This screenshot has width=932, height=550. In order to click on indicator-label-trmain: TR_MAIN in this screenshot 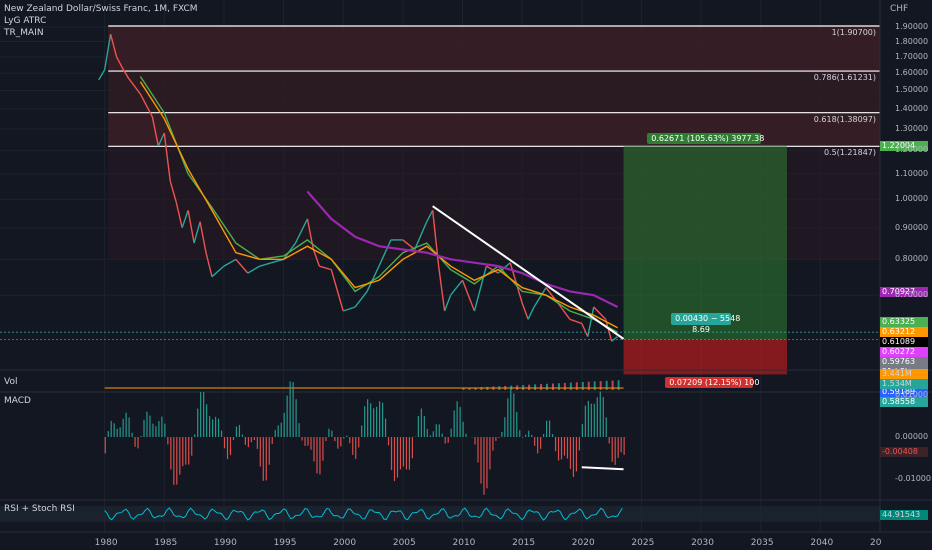, I will do `click(24, 33)`.